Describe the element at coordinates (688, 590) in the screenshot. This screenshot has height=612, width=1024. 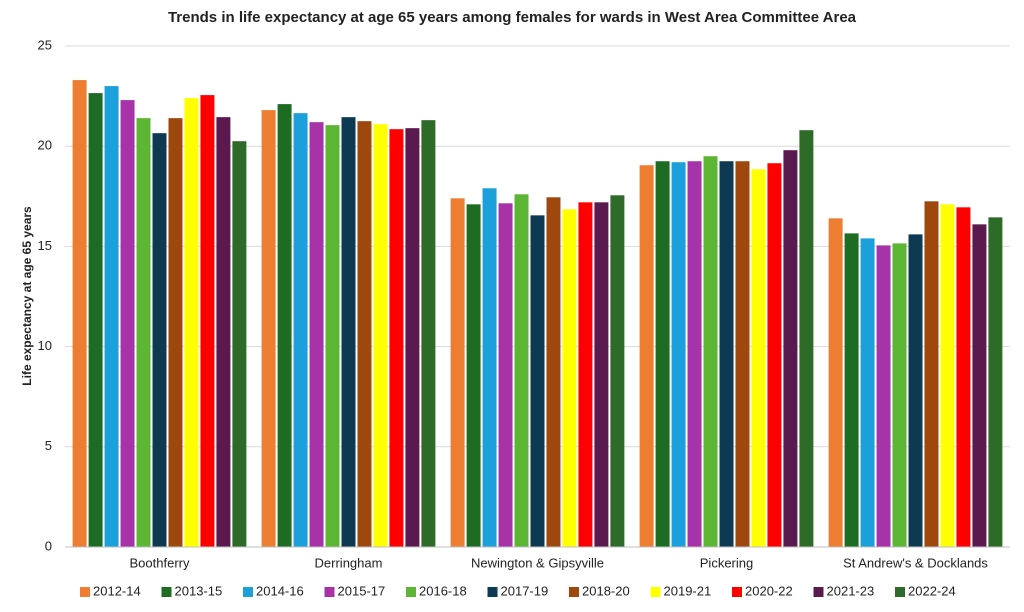
I see `legend-label: 2019-21` at that location.